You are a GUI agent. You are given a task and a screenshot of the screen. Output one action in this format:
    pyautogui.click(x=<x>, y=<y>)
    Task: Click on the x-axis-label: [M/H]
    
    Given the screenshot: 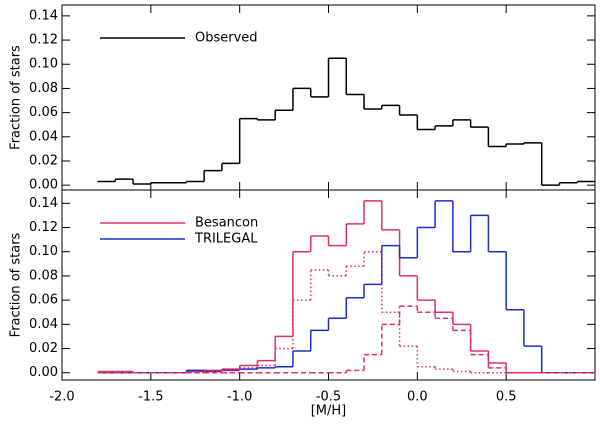 What is the action you would take?
    pyautogui.click(x=329, y=411)
    